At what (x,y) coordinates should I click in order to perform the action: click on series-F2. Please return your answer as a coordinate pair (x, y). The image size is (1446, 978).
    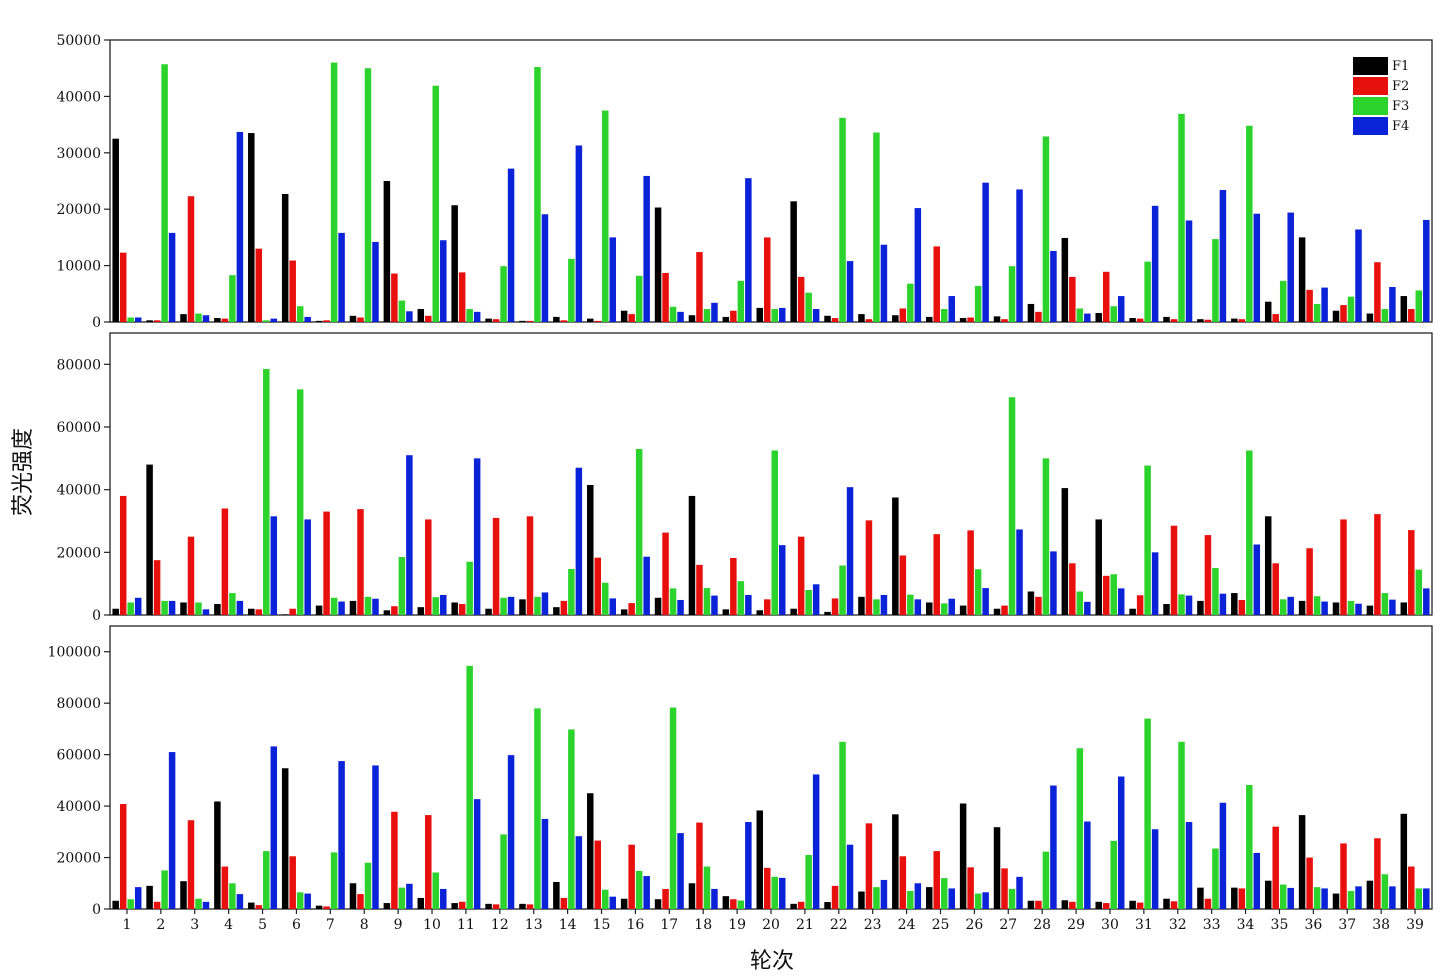
    Looking at the image, I should click on (767, 555).